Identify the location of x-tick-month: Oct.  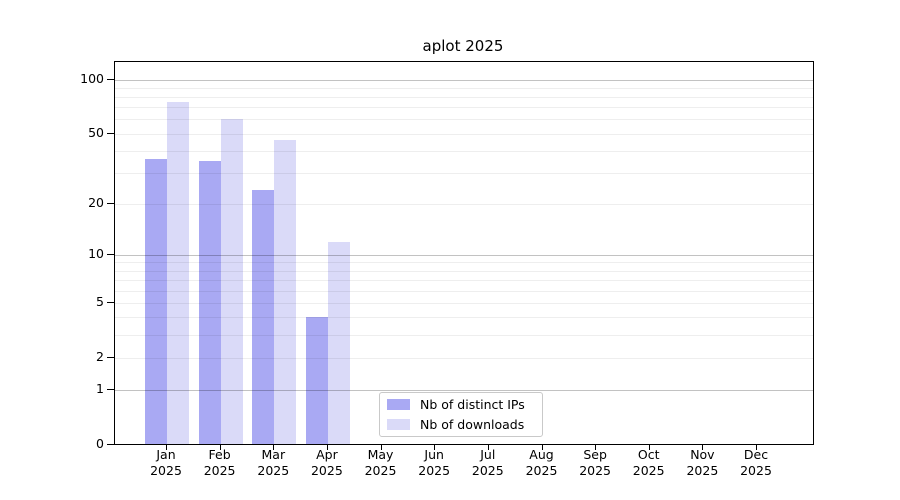
(648, 454).